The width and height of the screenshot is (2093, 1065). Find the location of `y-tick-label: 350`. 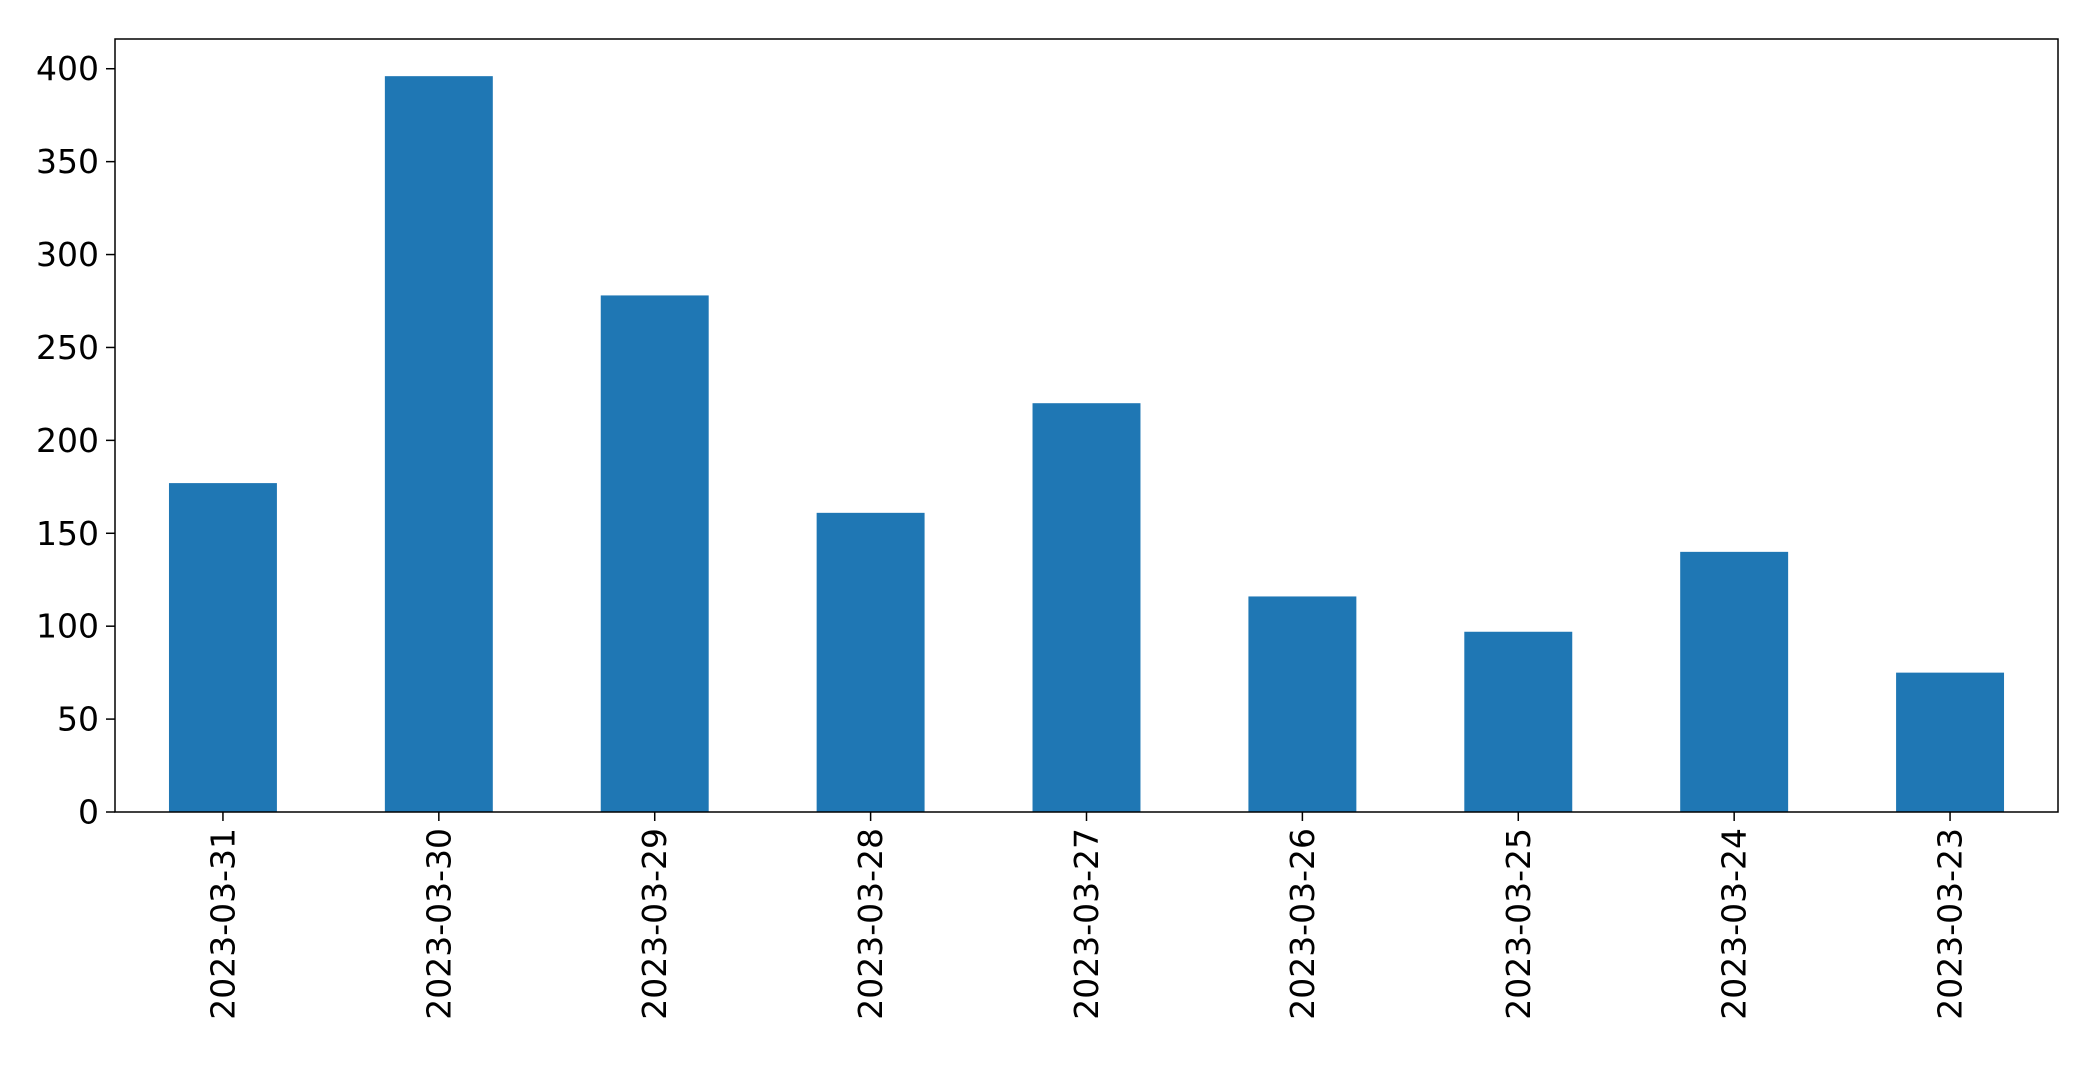

y-tick-label: 350 is located at coordinates (67, 161).